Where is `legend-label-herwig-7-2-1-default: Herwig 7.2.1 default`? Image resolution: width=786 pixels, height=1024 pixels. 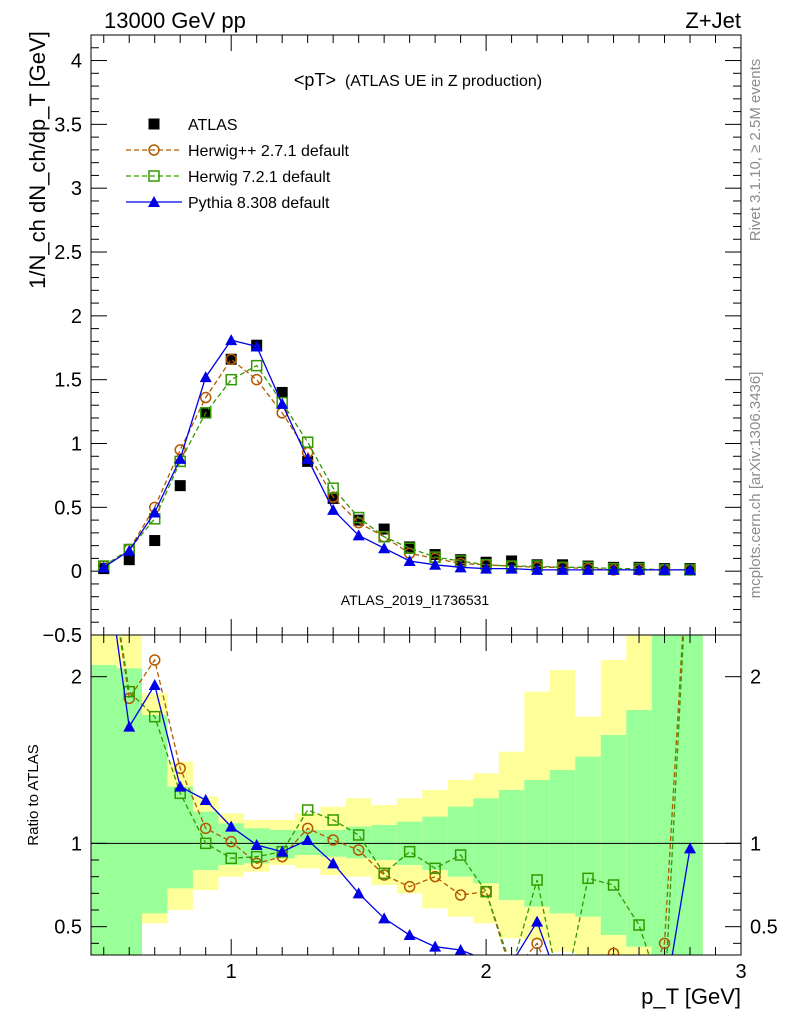
legend-label-herwig-7-2-1-default: Herwig 7.2.1 default is located at coordinates (259, 177).